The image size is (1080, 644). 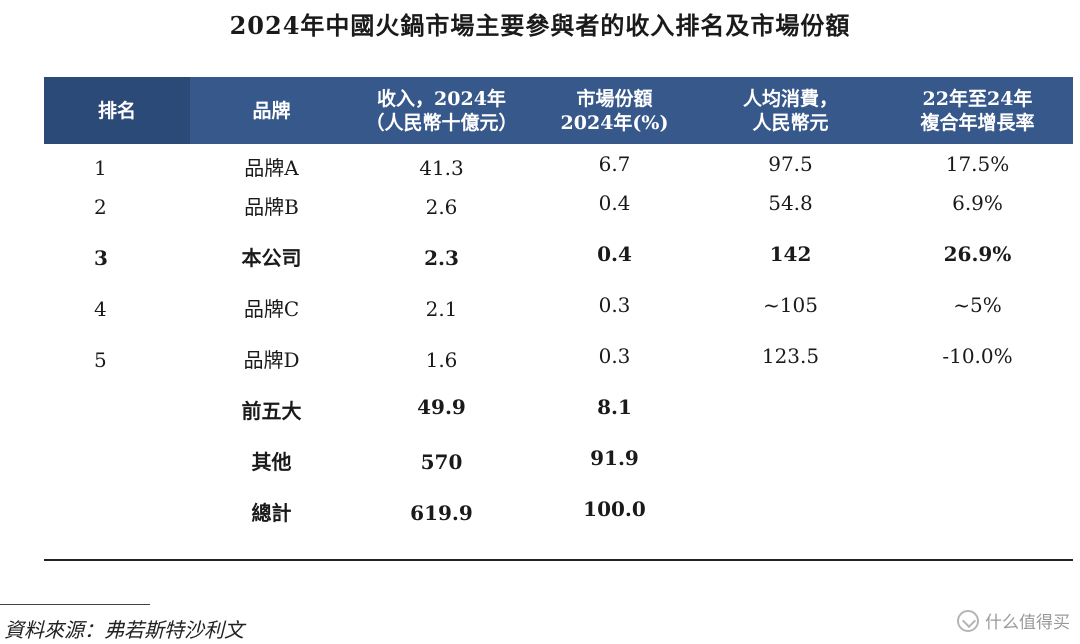 I want to click on cell-share: 6.7, so click(x=614, y=169).